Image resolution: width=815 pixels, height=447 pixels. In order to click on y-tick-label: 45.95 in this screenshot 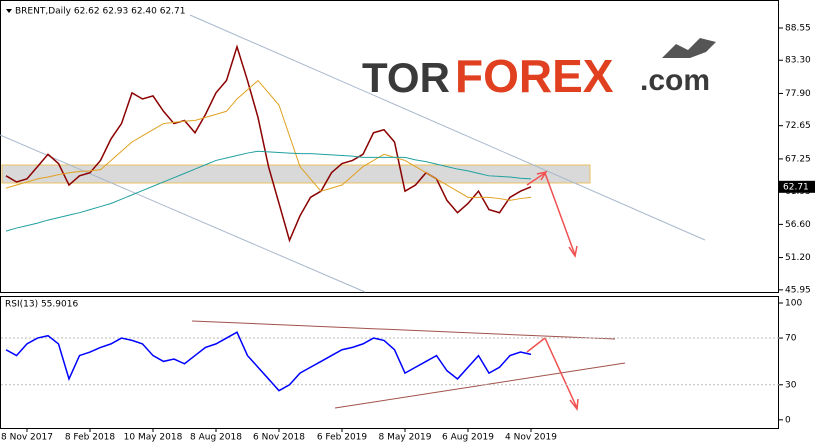, I will do `click(798, 290)`.